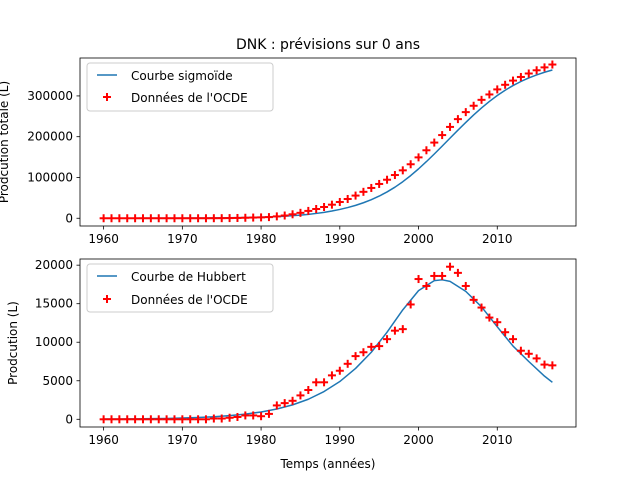 Image resolution: width=640 pixels, height=480 pixels. I want to click on bottom-panel-ylabel: Prodcution (L), so click(13, 343).